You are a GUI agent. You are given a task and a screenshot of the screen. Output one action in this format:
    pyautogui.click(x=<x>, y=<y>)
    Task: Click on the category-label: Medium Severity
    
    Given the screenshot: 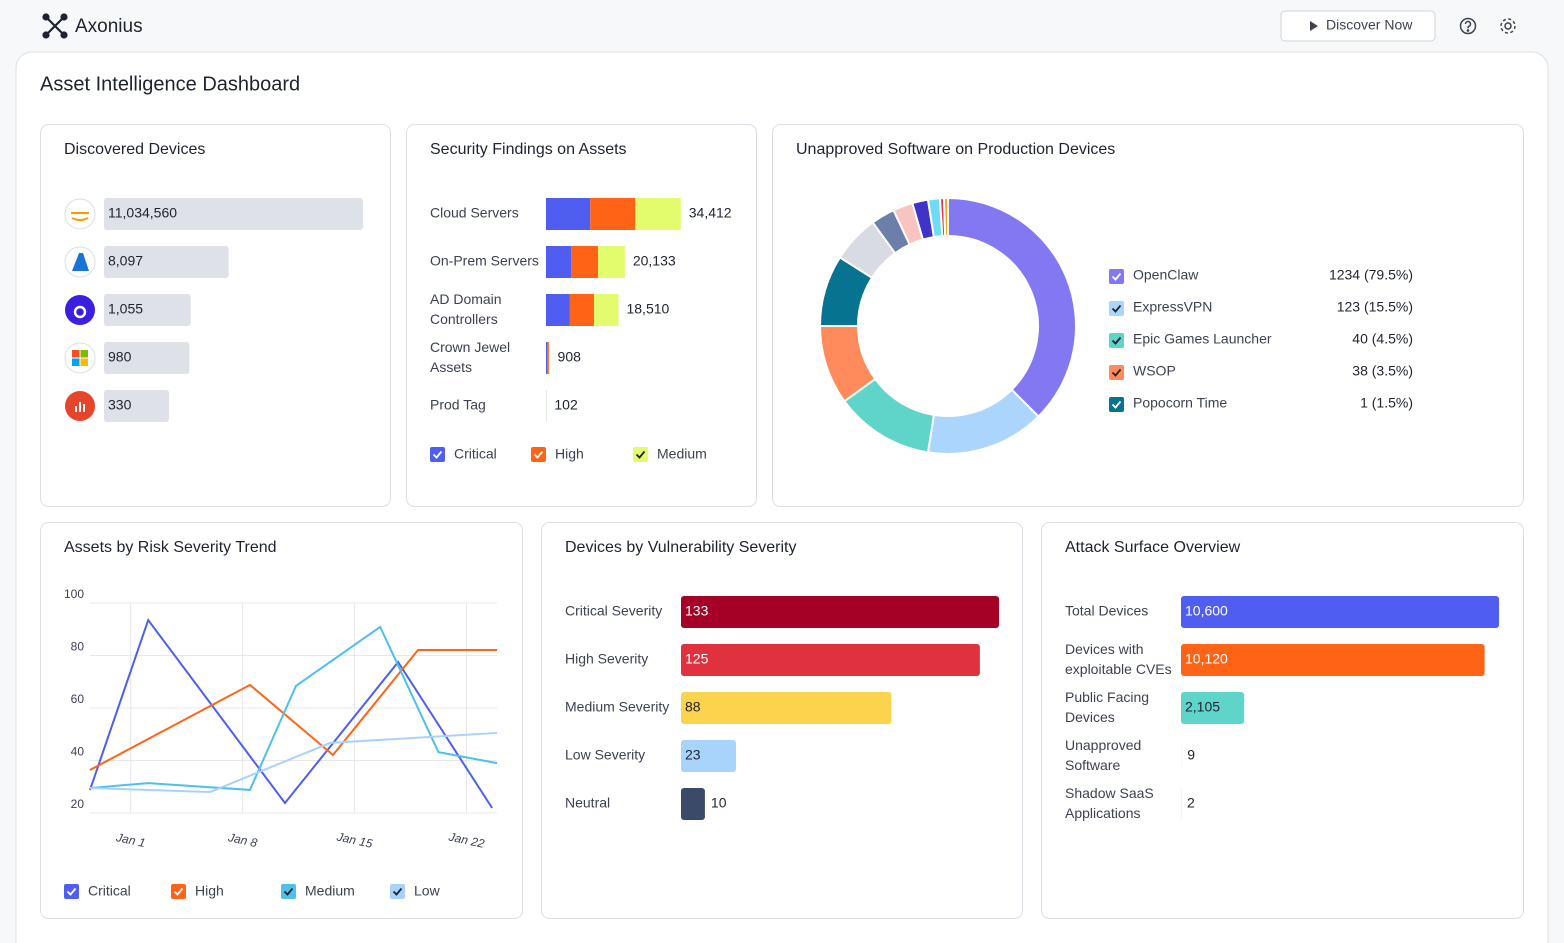 What is the action you would take?
    pyautogui.click(x=617, y=707)
    